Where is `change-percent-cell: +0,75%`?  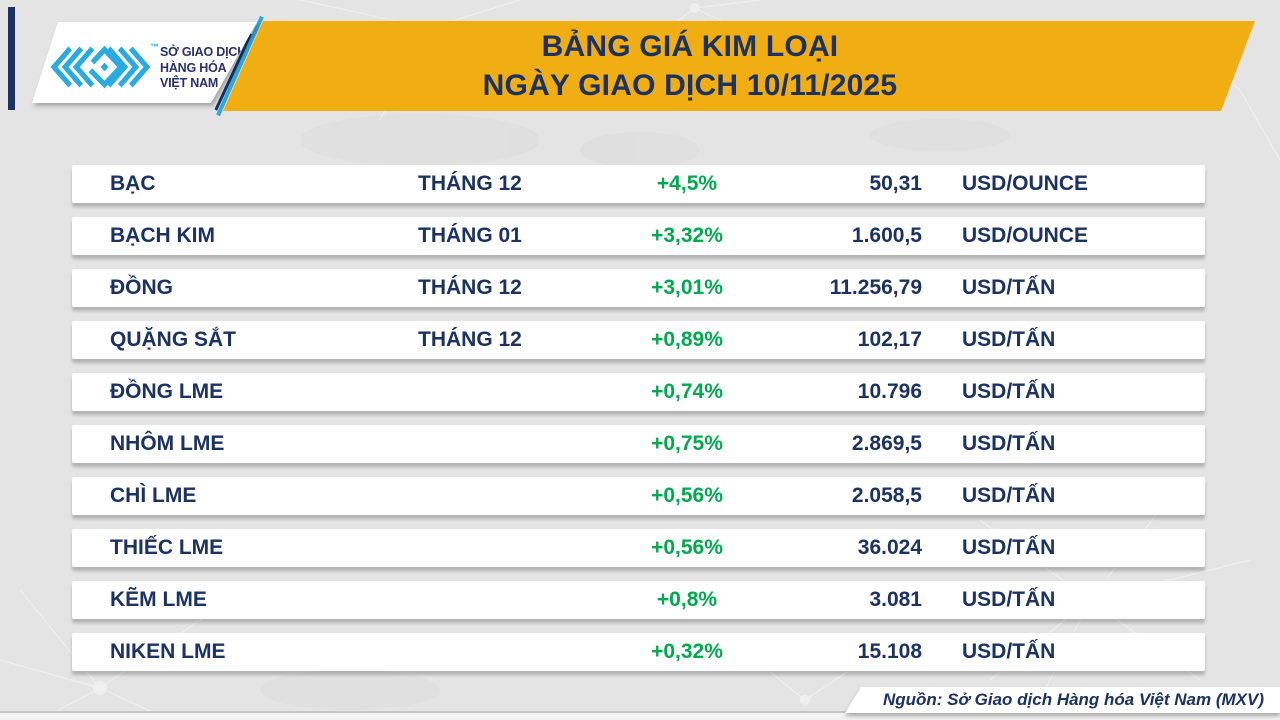 change-percent-cell: +0,75% is located at coordinates (687, 443).